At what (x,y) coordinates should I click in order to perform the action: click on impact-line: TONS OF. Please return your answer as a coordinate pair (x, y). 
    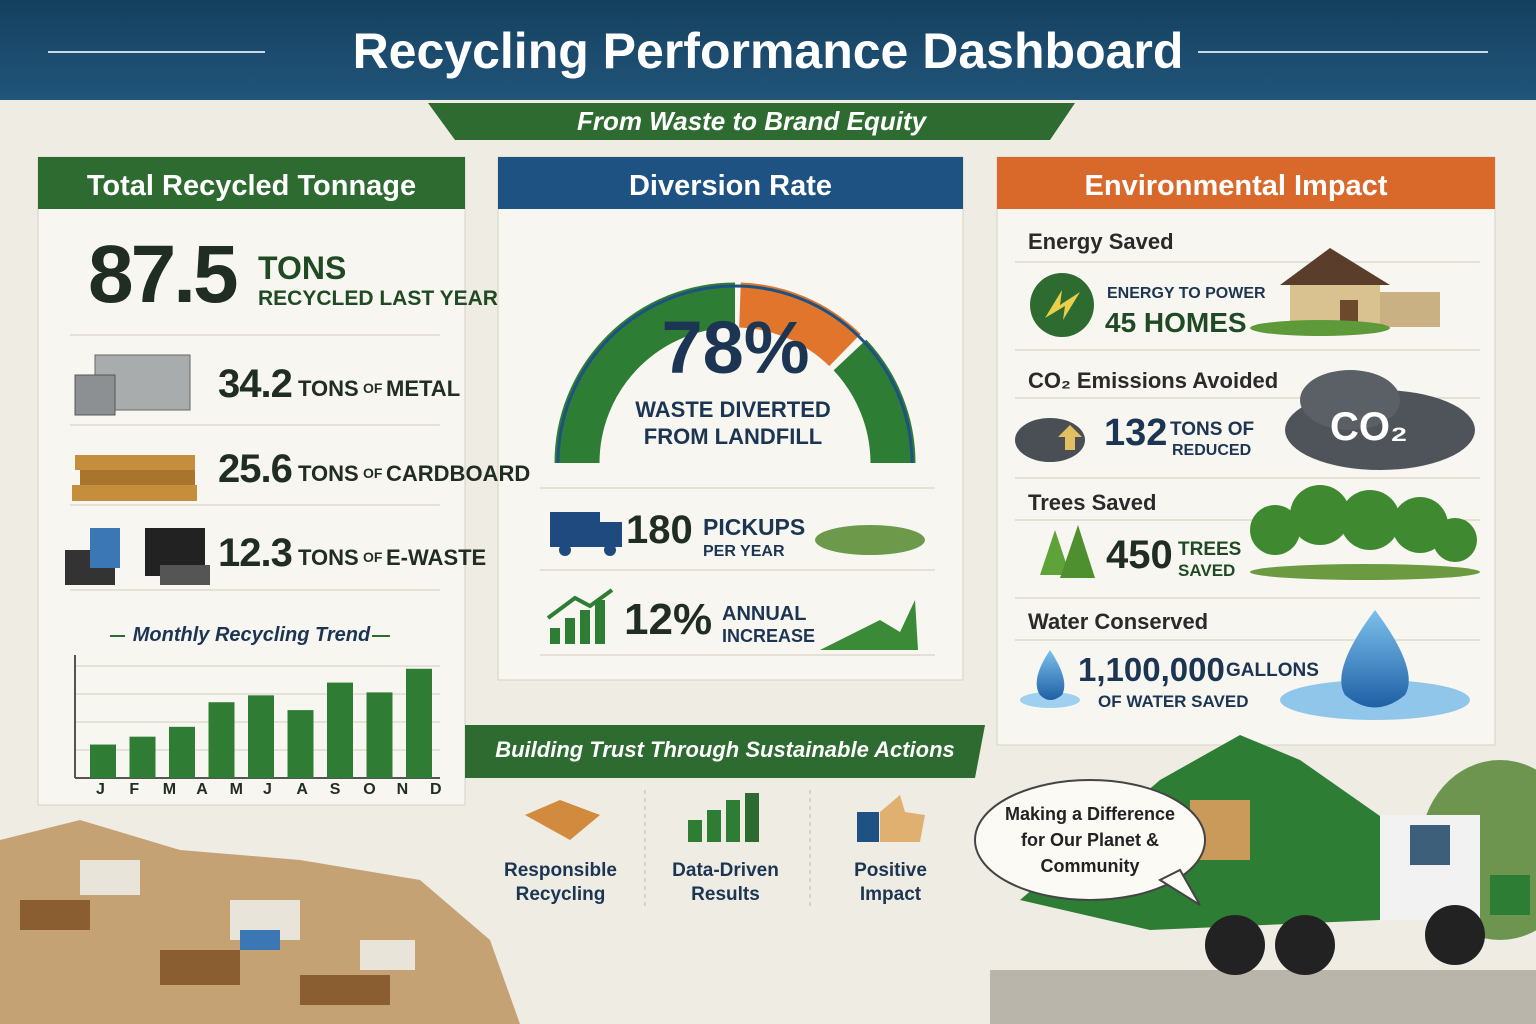
    Looking at the image, I should click on (1212, 429).